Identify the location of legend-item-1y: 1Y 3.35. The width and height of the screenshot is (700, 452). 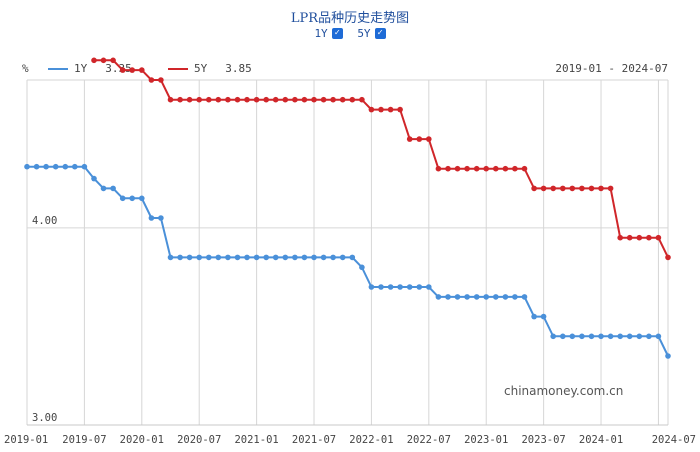
(90, 68).